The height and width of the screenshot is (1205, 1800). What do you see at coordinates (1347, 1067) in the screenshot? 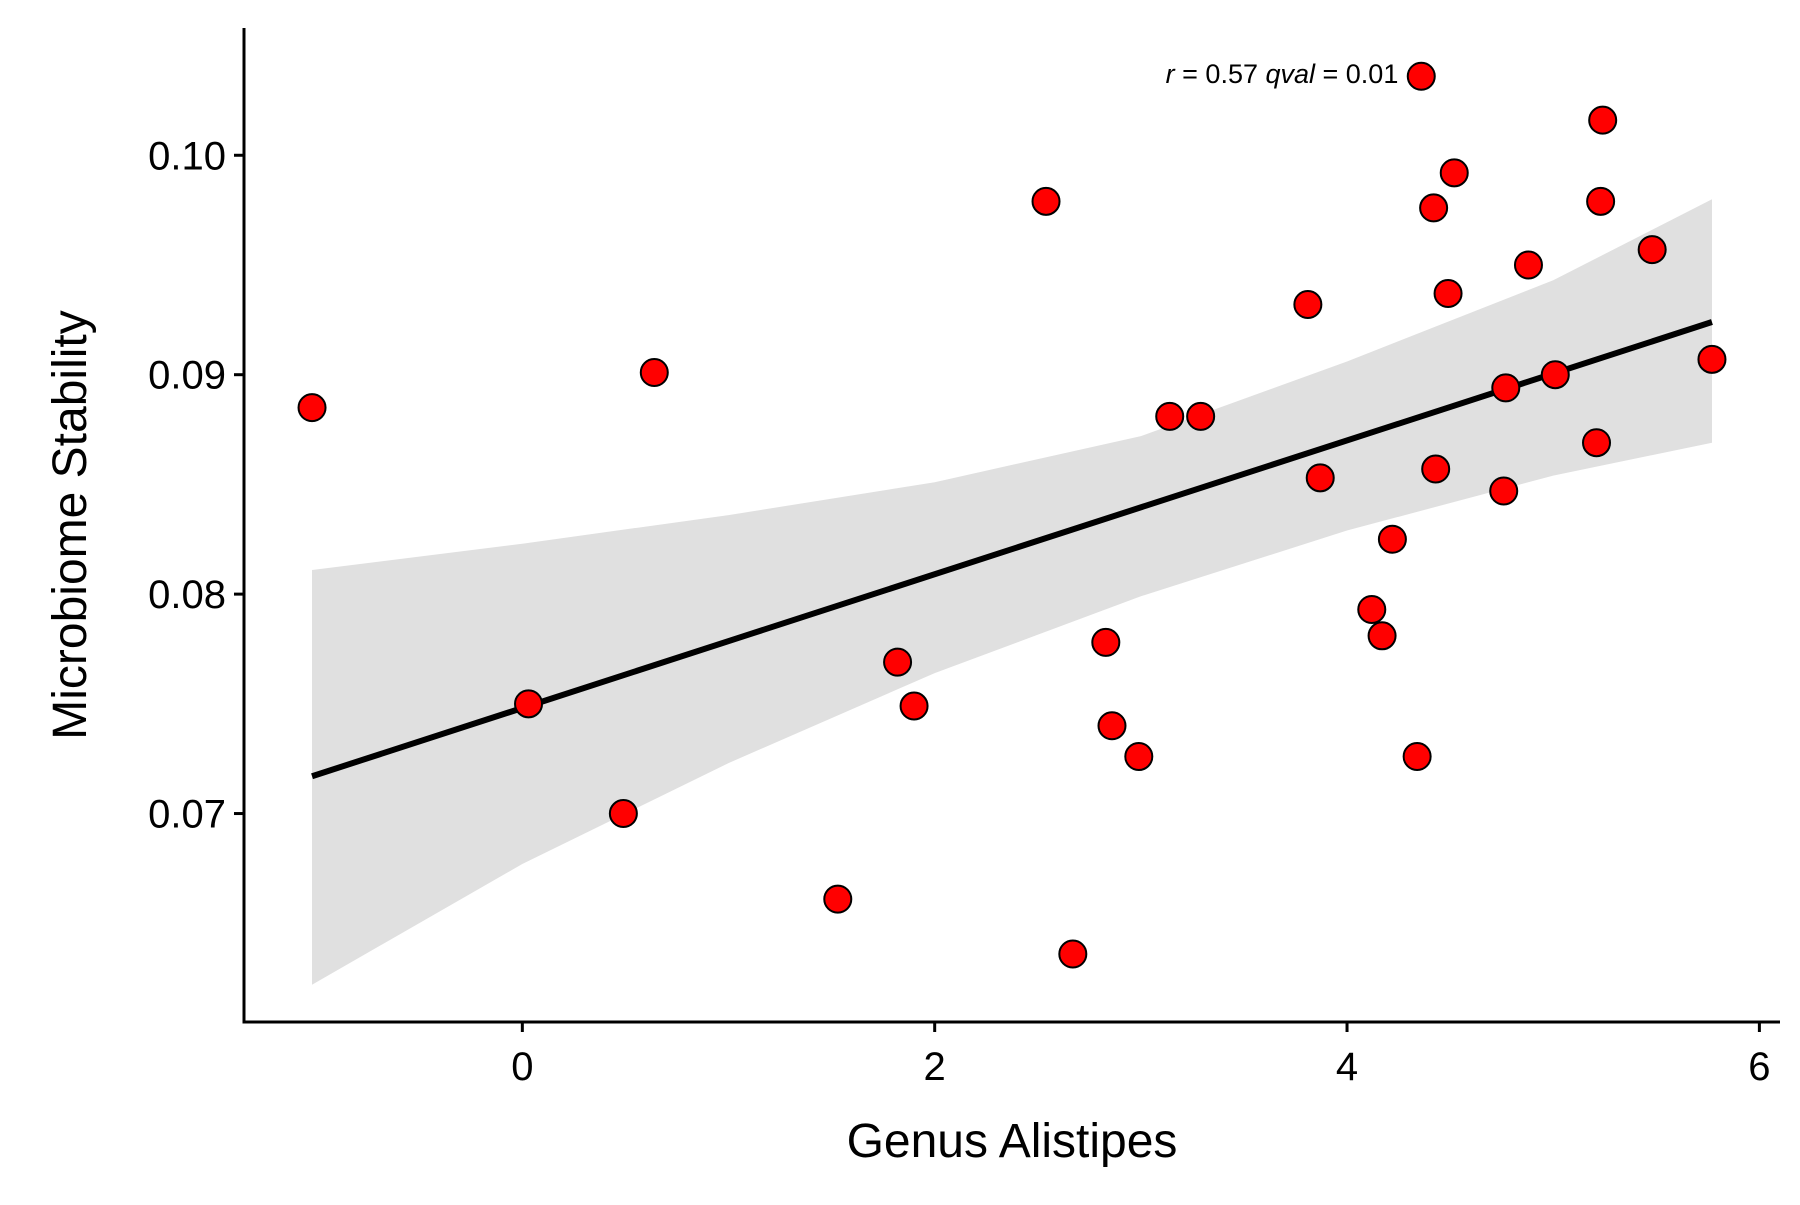
I see `x-tick-label: 4` at bounding box center [1347, 1067].